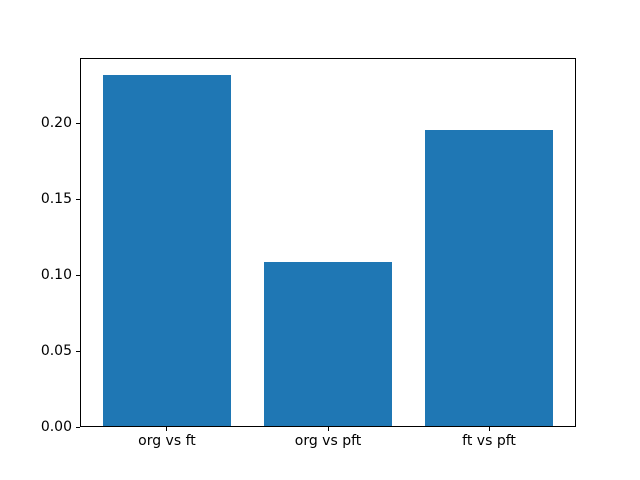 The height and width of the screenshot is (480, 640). Describe the element at coordinates (56, 123) in the screenshot. I see `y-tick-label: 0.20` at that location.